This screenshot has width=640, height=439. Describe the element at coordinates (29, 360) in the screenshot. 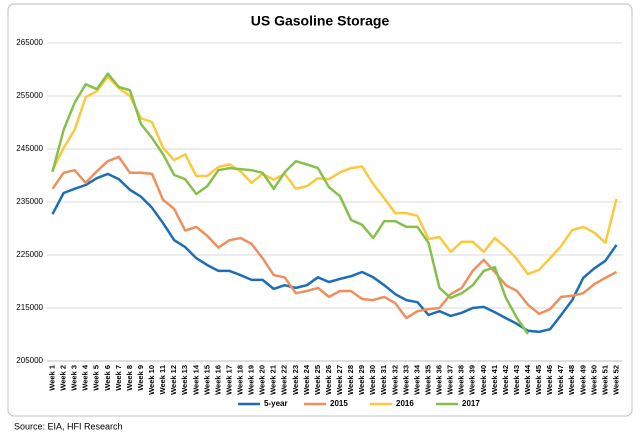

I see `y-tick-label: 205000` at that location.